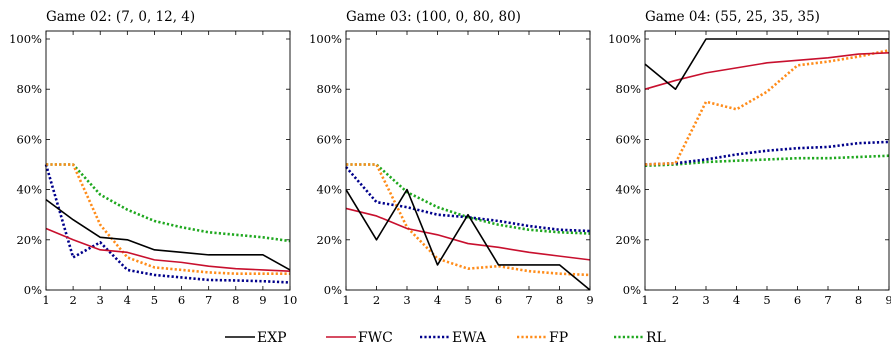 Image resolution: width=891 pixels, height=351 pixels. What do you see at coordinates (542, 338) in the screenshot?
I see `legend-item-fp: FP` at bounding box center [542, 338].